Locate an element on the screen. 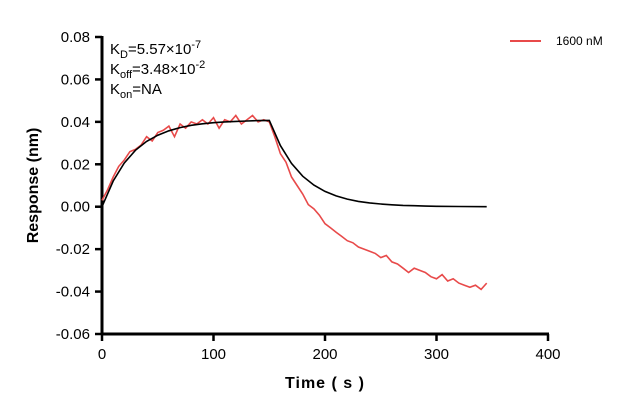 This screenshot has height=417, width=629. fit-line is located at coordinates (294, 163).